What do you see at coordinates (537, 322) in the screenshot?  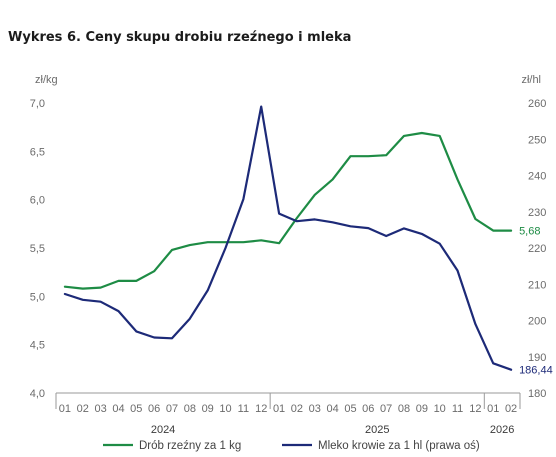 I see `right-tick-label: 200` at bounding box center [537, 322].